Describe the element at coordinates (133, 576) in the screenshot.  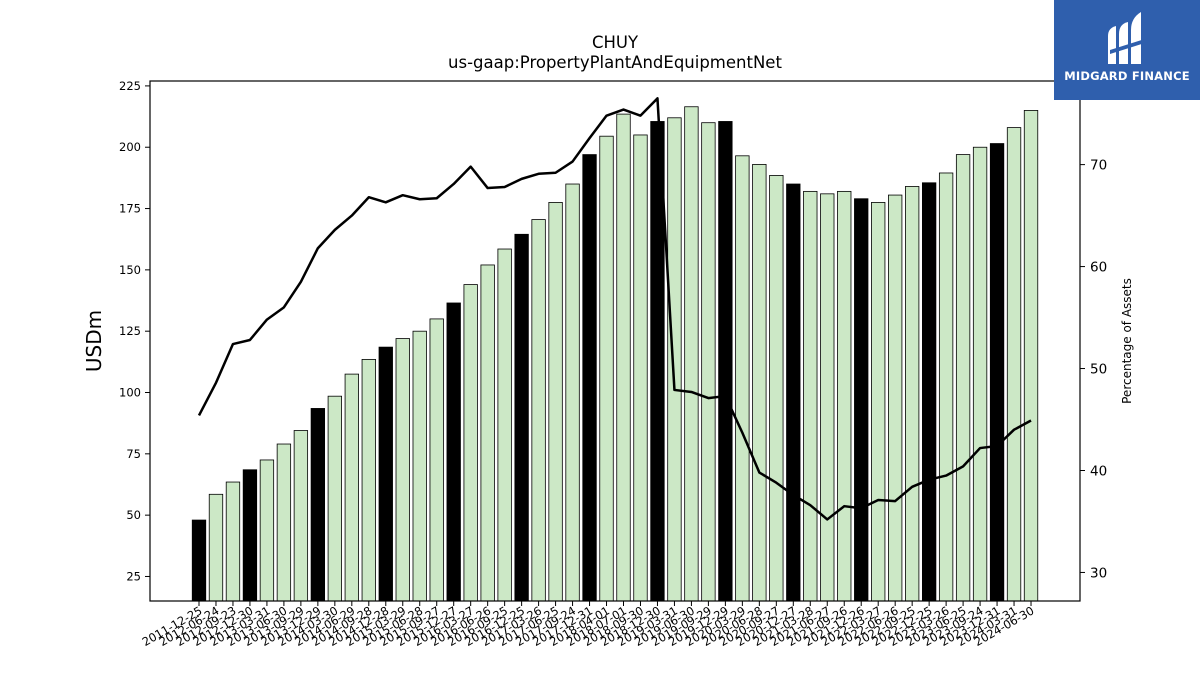
I see `y-tick-label: 25` at that location.